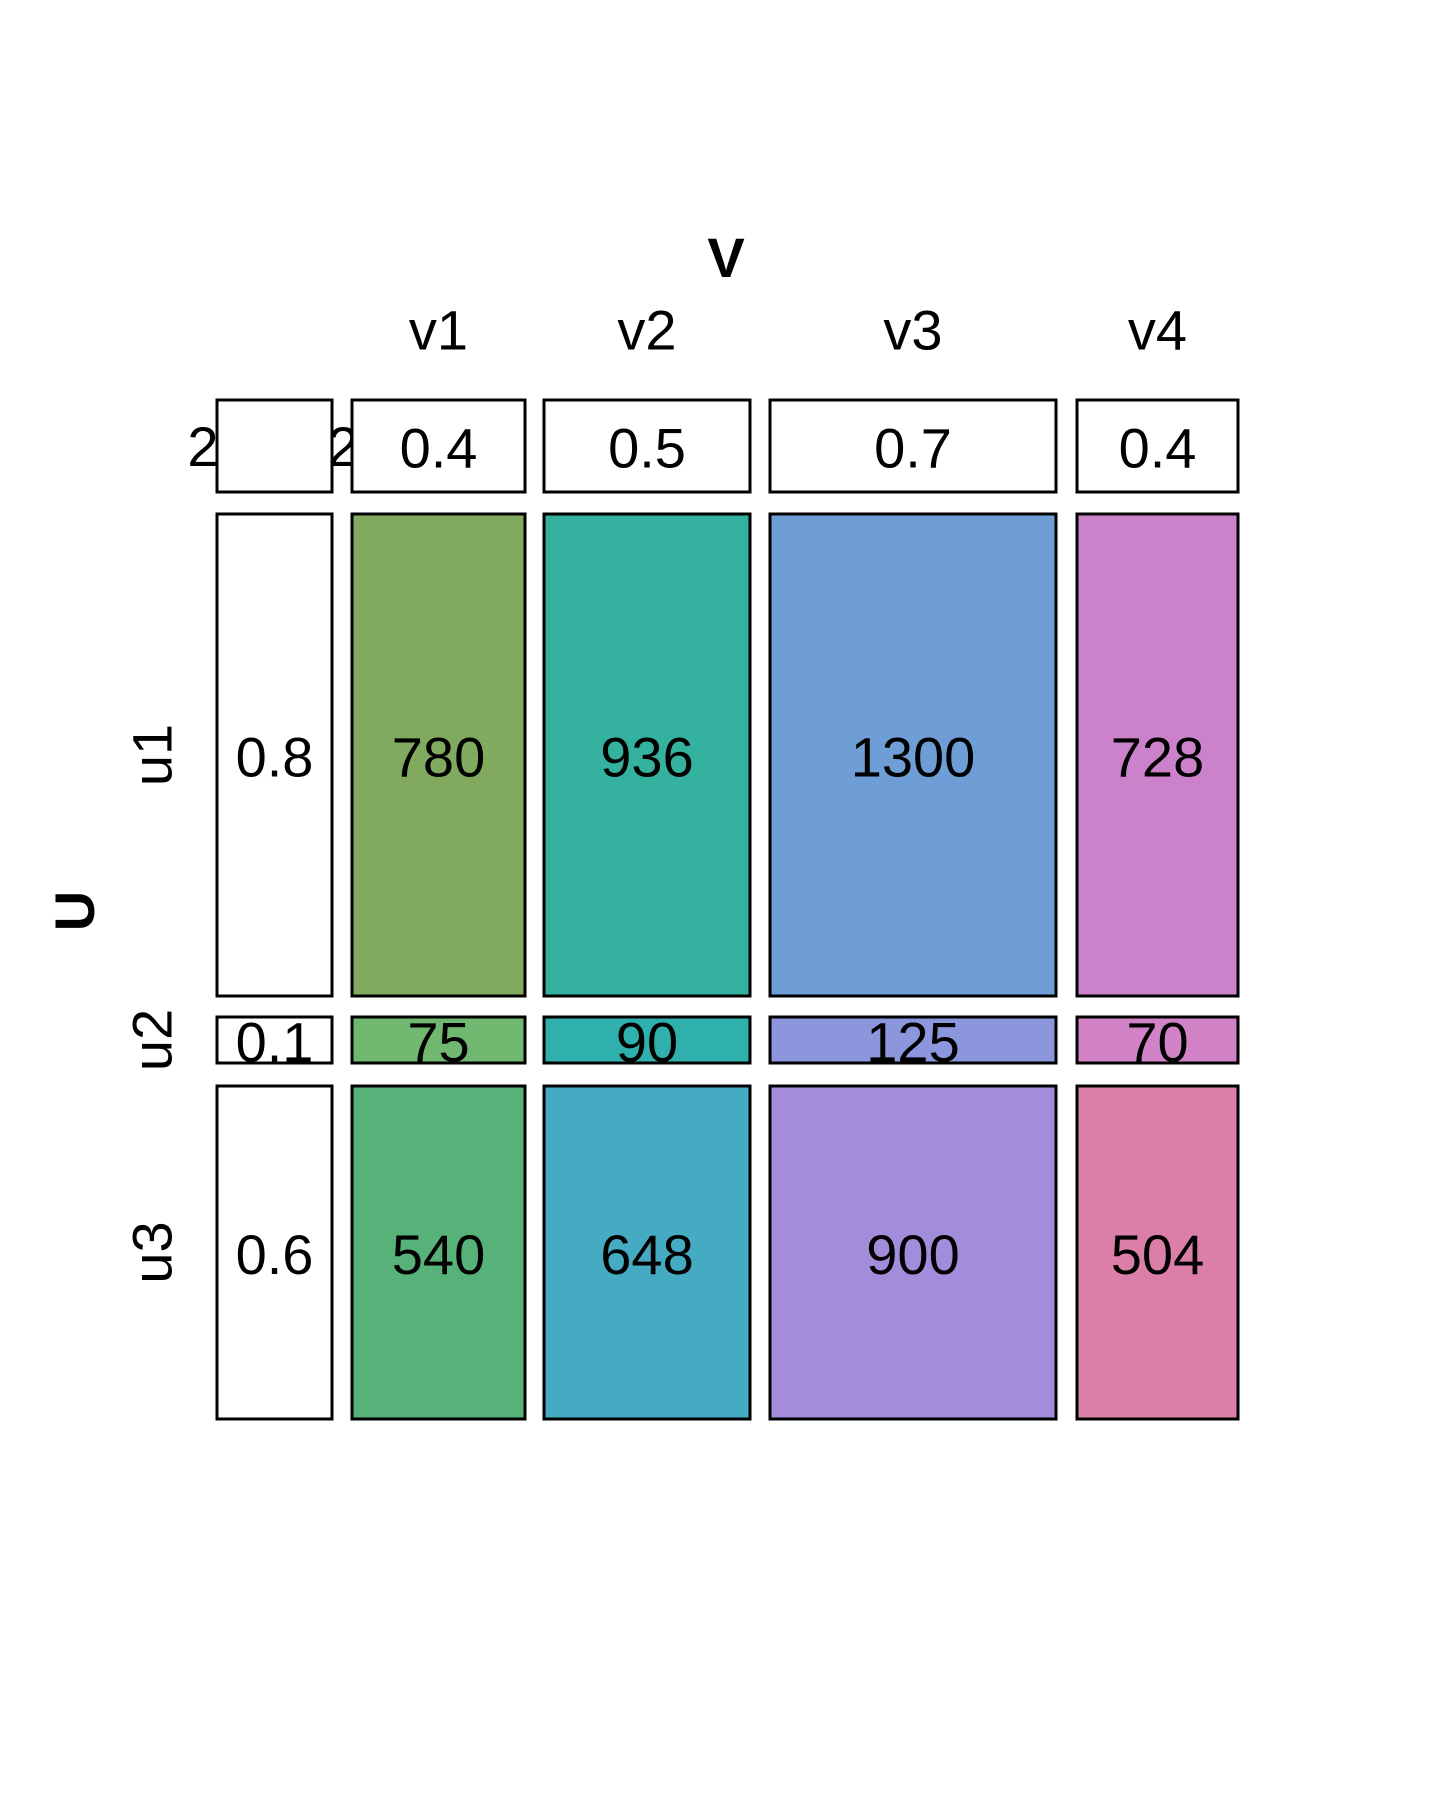 The image size is (1440, 1800). I want to click on col-level-label-v1: v1, so click(438, 330).